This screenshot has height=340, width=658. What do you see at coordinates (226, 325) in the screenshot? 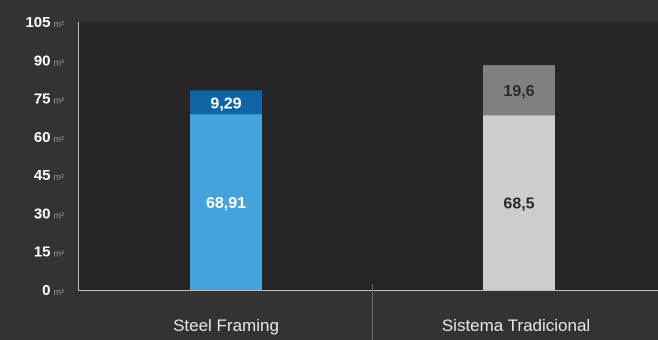
I see `x-tick-label: Steel Framing` at bounding box center [226, 325].